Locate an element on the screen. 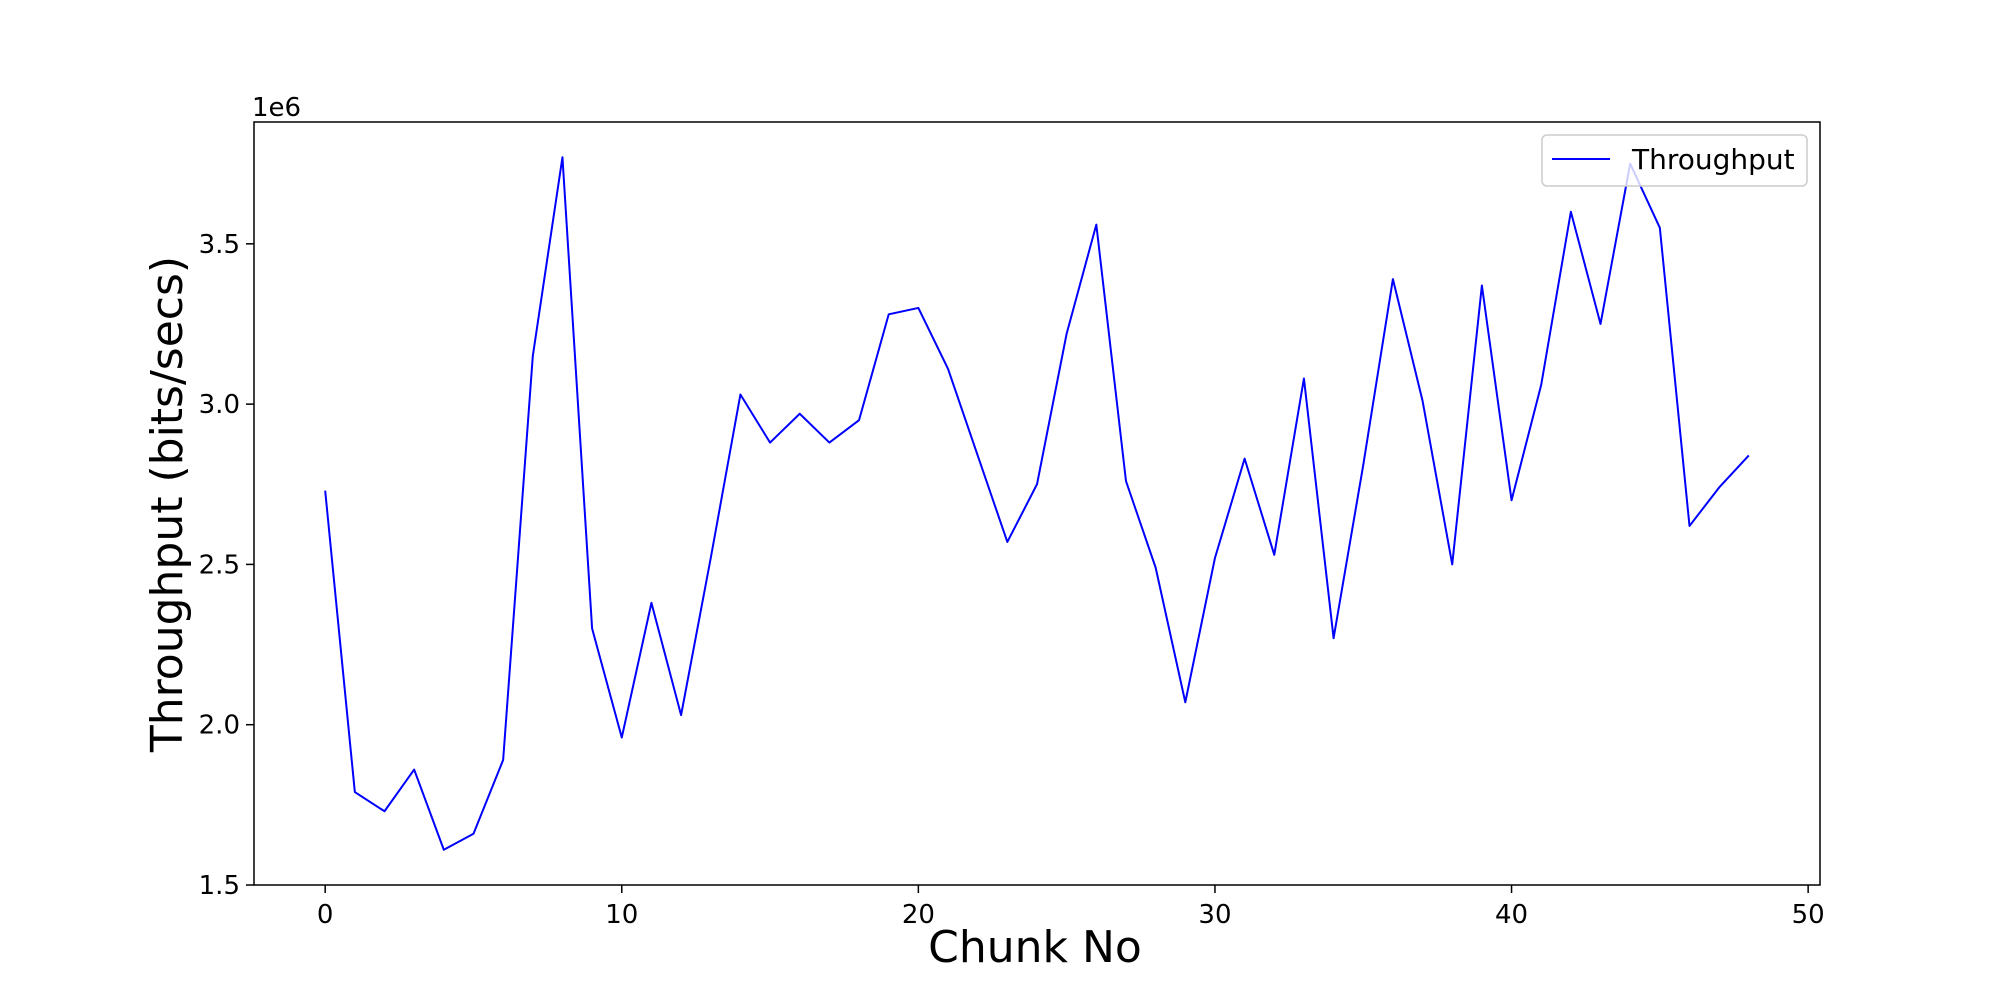 Image resolution: width=2000 pixels, height=1000 pixels. x-axis-title: Chunk No is located at coordinates (1035, 947).